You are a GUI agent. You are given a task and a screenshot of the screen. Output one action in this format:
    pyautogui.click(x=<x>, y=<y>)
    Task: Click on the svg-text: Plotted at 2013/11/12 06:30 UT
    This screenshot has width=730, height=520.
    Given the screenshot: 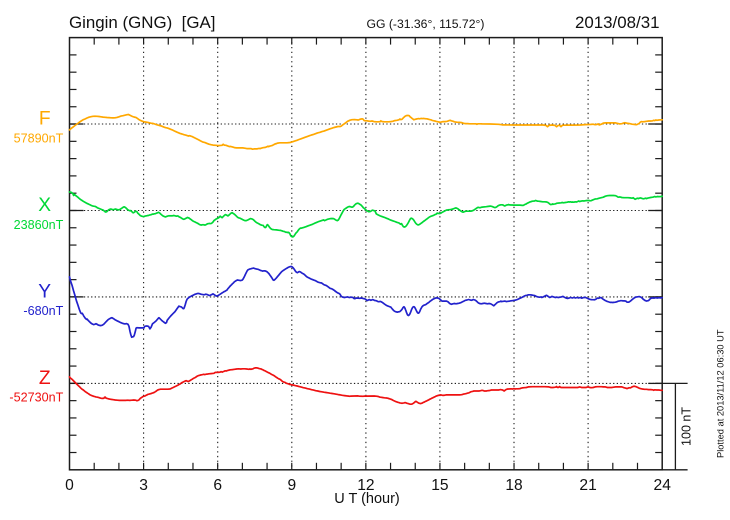 What is the action you would take?
    pyautogui.click(x=721, y=393)
    